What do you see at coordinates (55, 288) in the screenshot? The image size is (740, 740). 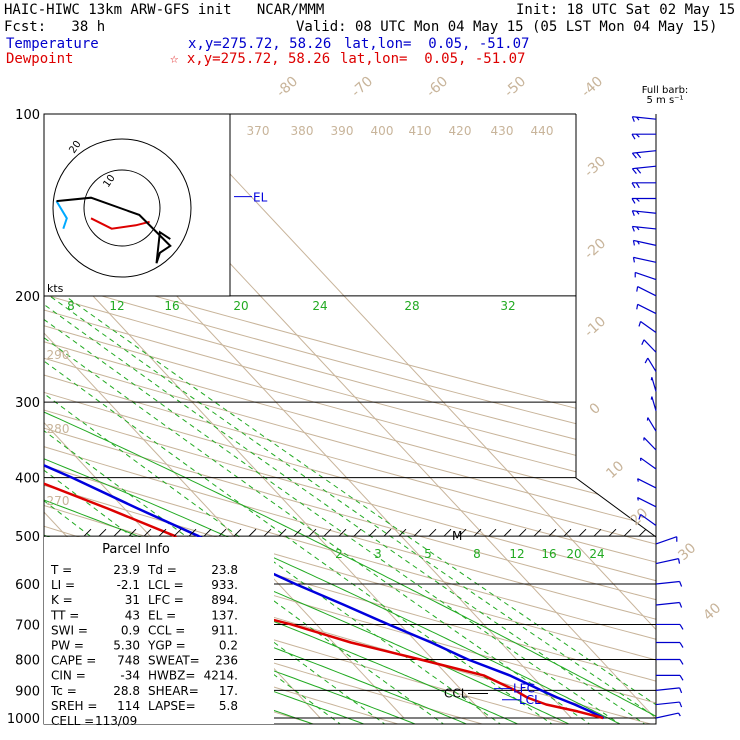 I see `hodograph-unit: kts` at bounding box center [55, 288].